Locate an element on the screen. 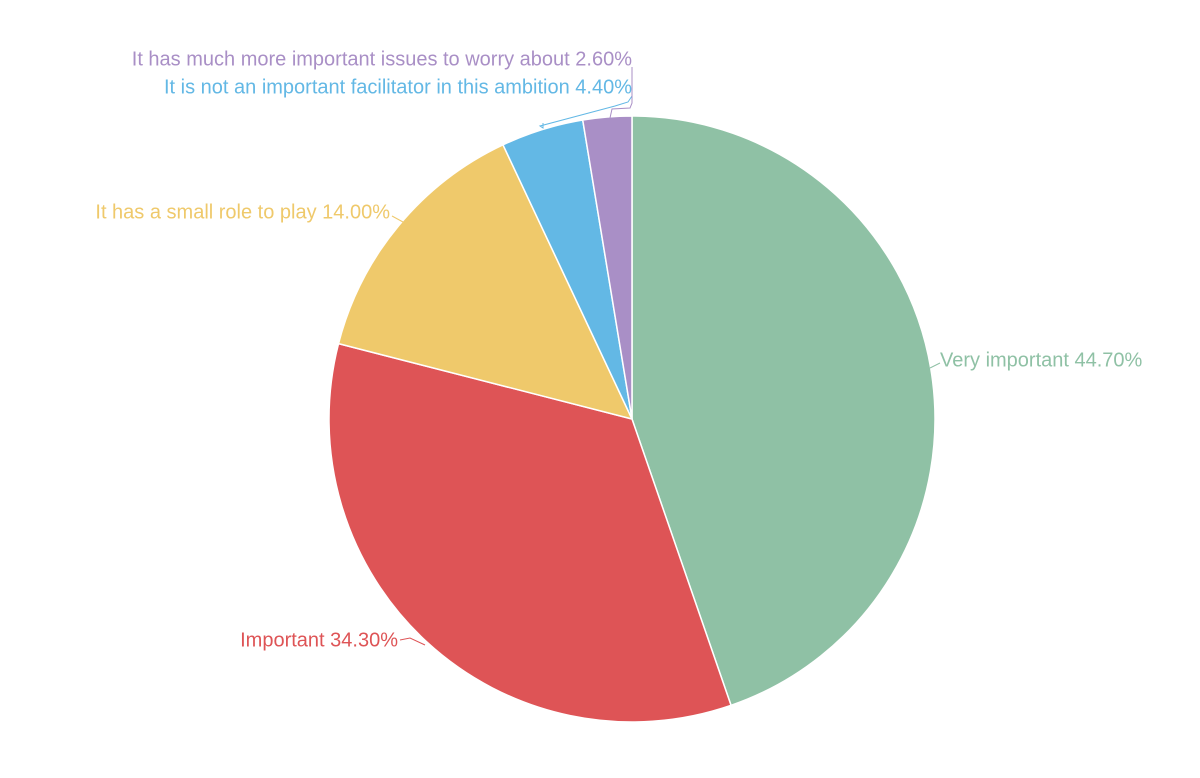 This screenshot has height=778, width=1200. leader-line-very-important is located at coordinates (935, 365).